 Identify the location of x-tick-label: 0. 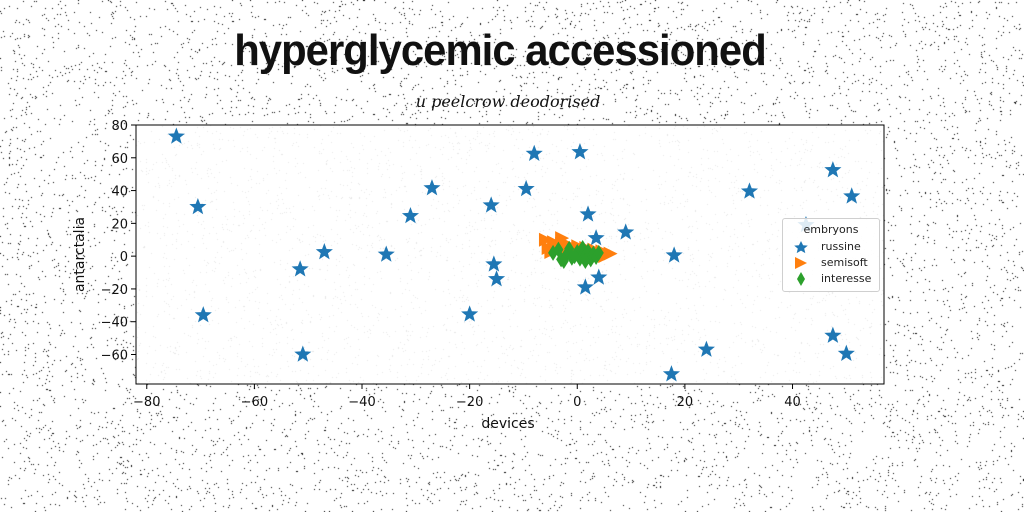
(577, 402).